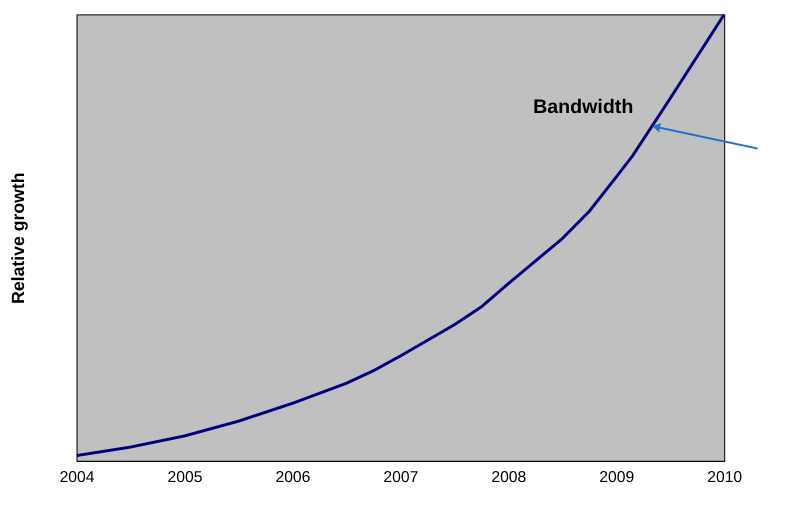  I want to click on x-tick-label: 2005, so click(185, 477).